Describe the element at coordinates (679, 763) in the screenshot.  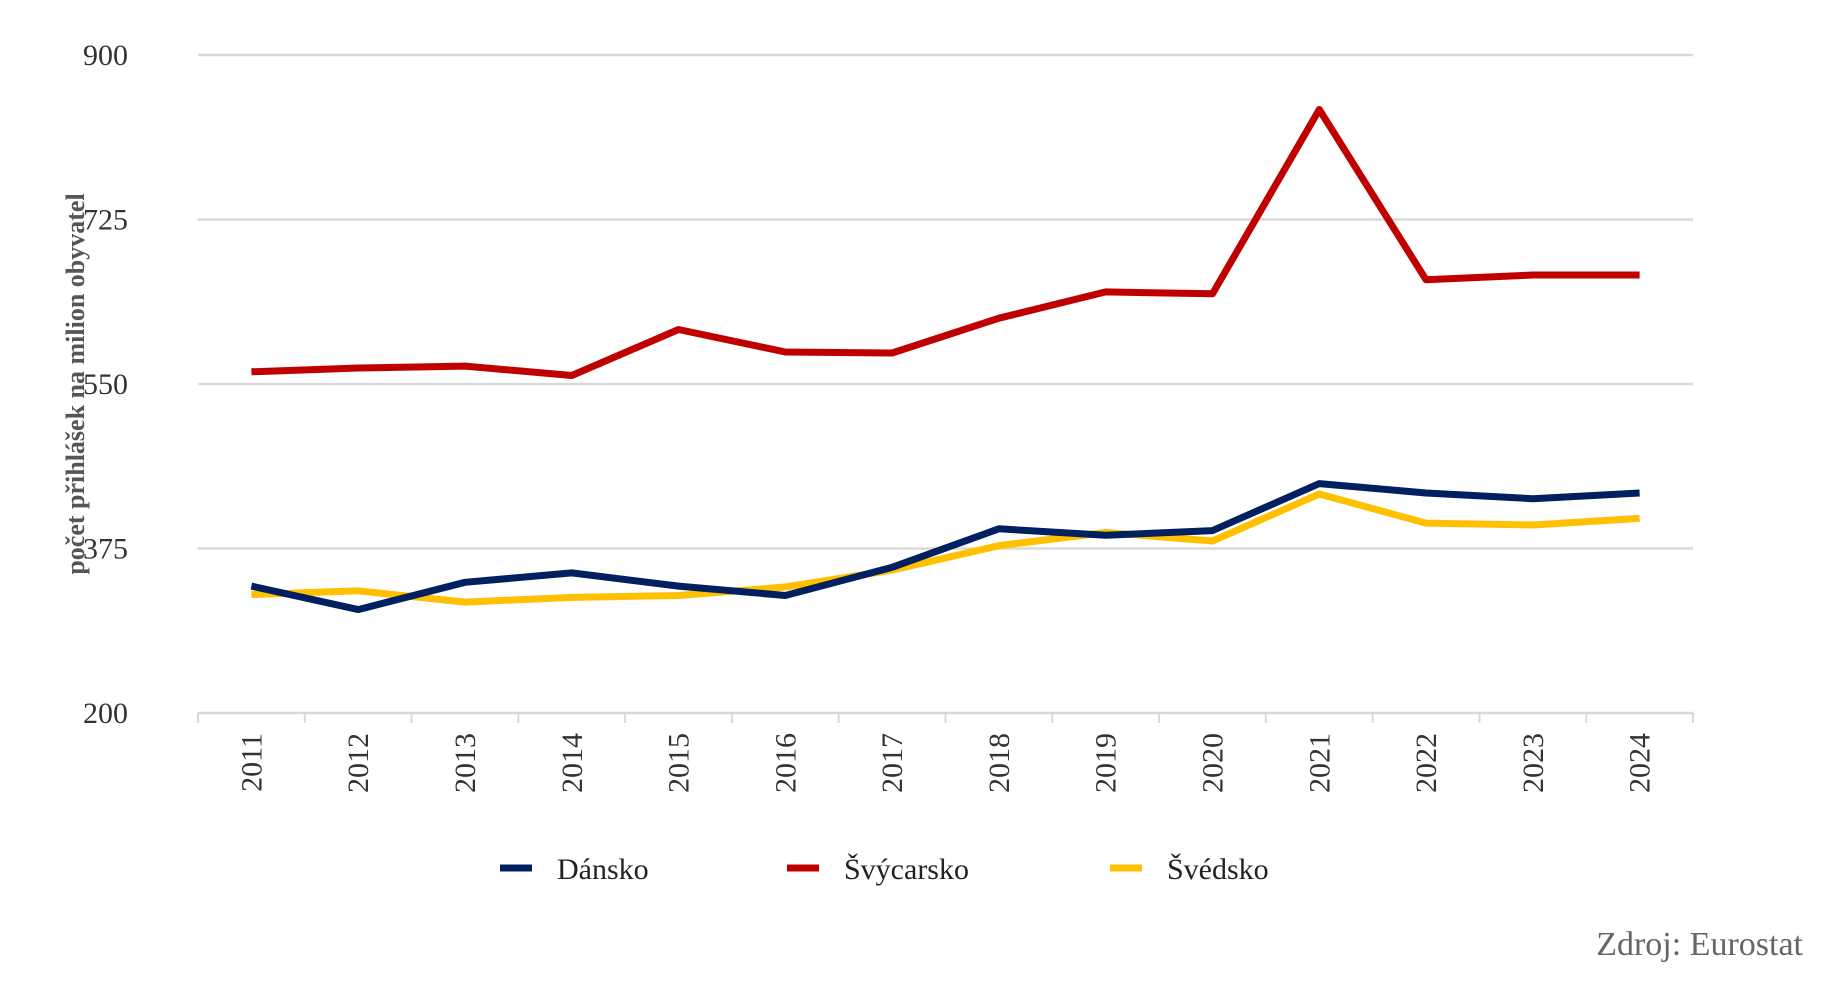
I see `x-tick-label: 2015` at that location.